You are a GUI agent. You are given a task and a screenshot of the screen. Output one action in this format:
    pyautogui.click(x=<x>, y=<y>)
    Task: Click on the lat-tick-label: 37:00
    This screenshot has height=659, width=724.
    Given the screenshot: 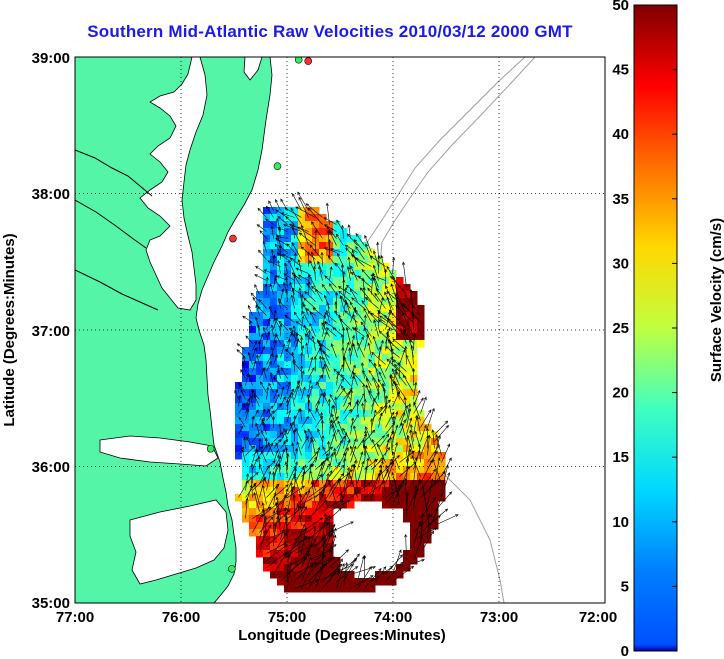 What is the action you would take?
    pyautogui.click(x=51, y=331)
    